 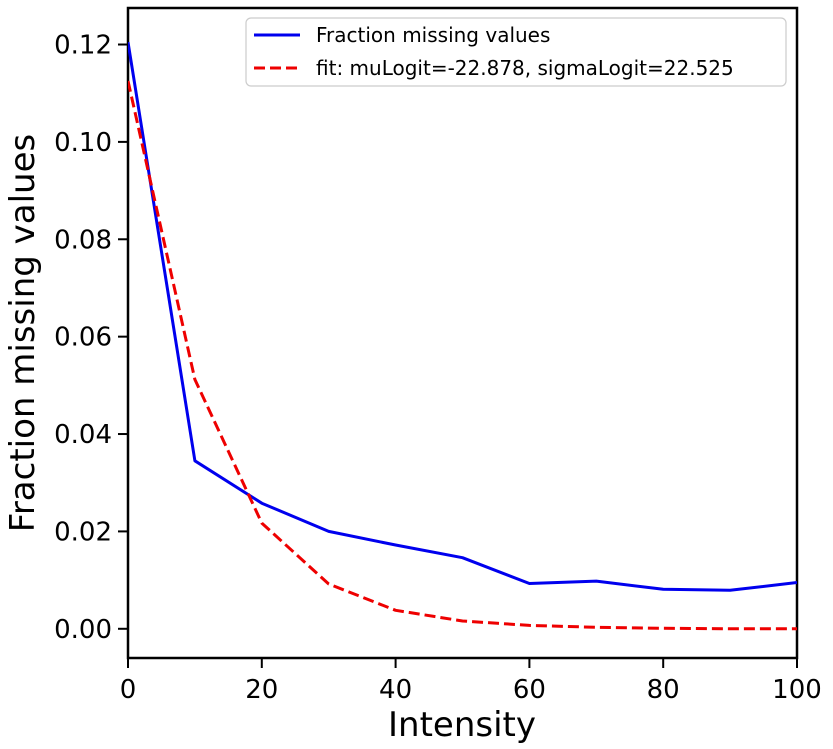 I want to click on y-axis-label: Fraction missing values, so click(x=23, y=333).